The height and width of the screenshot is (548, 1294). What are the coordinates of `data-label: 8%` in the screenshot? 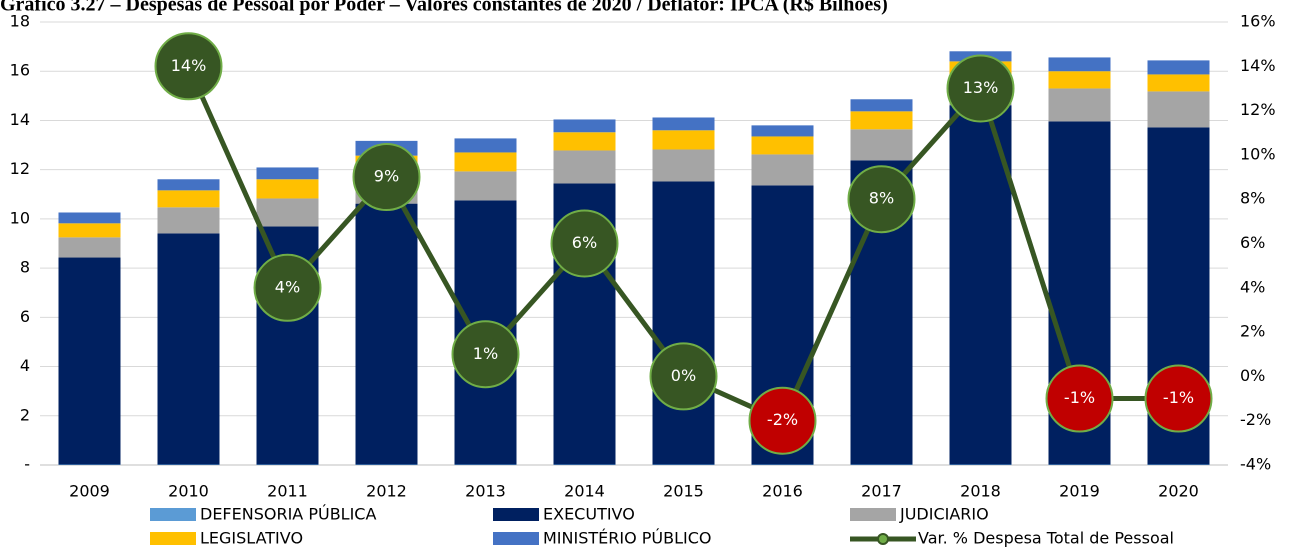 It's located at (881, 198).